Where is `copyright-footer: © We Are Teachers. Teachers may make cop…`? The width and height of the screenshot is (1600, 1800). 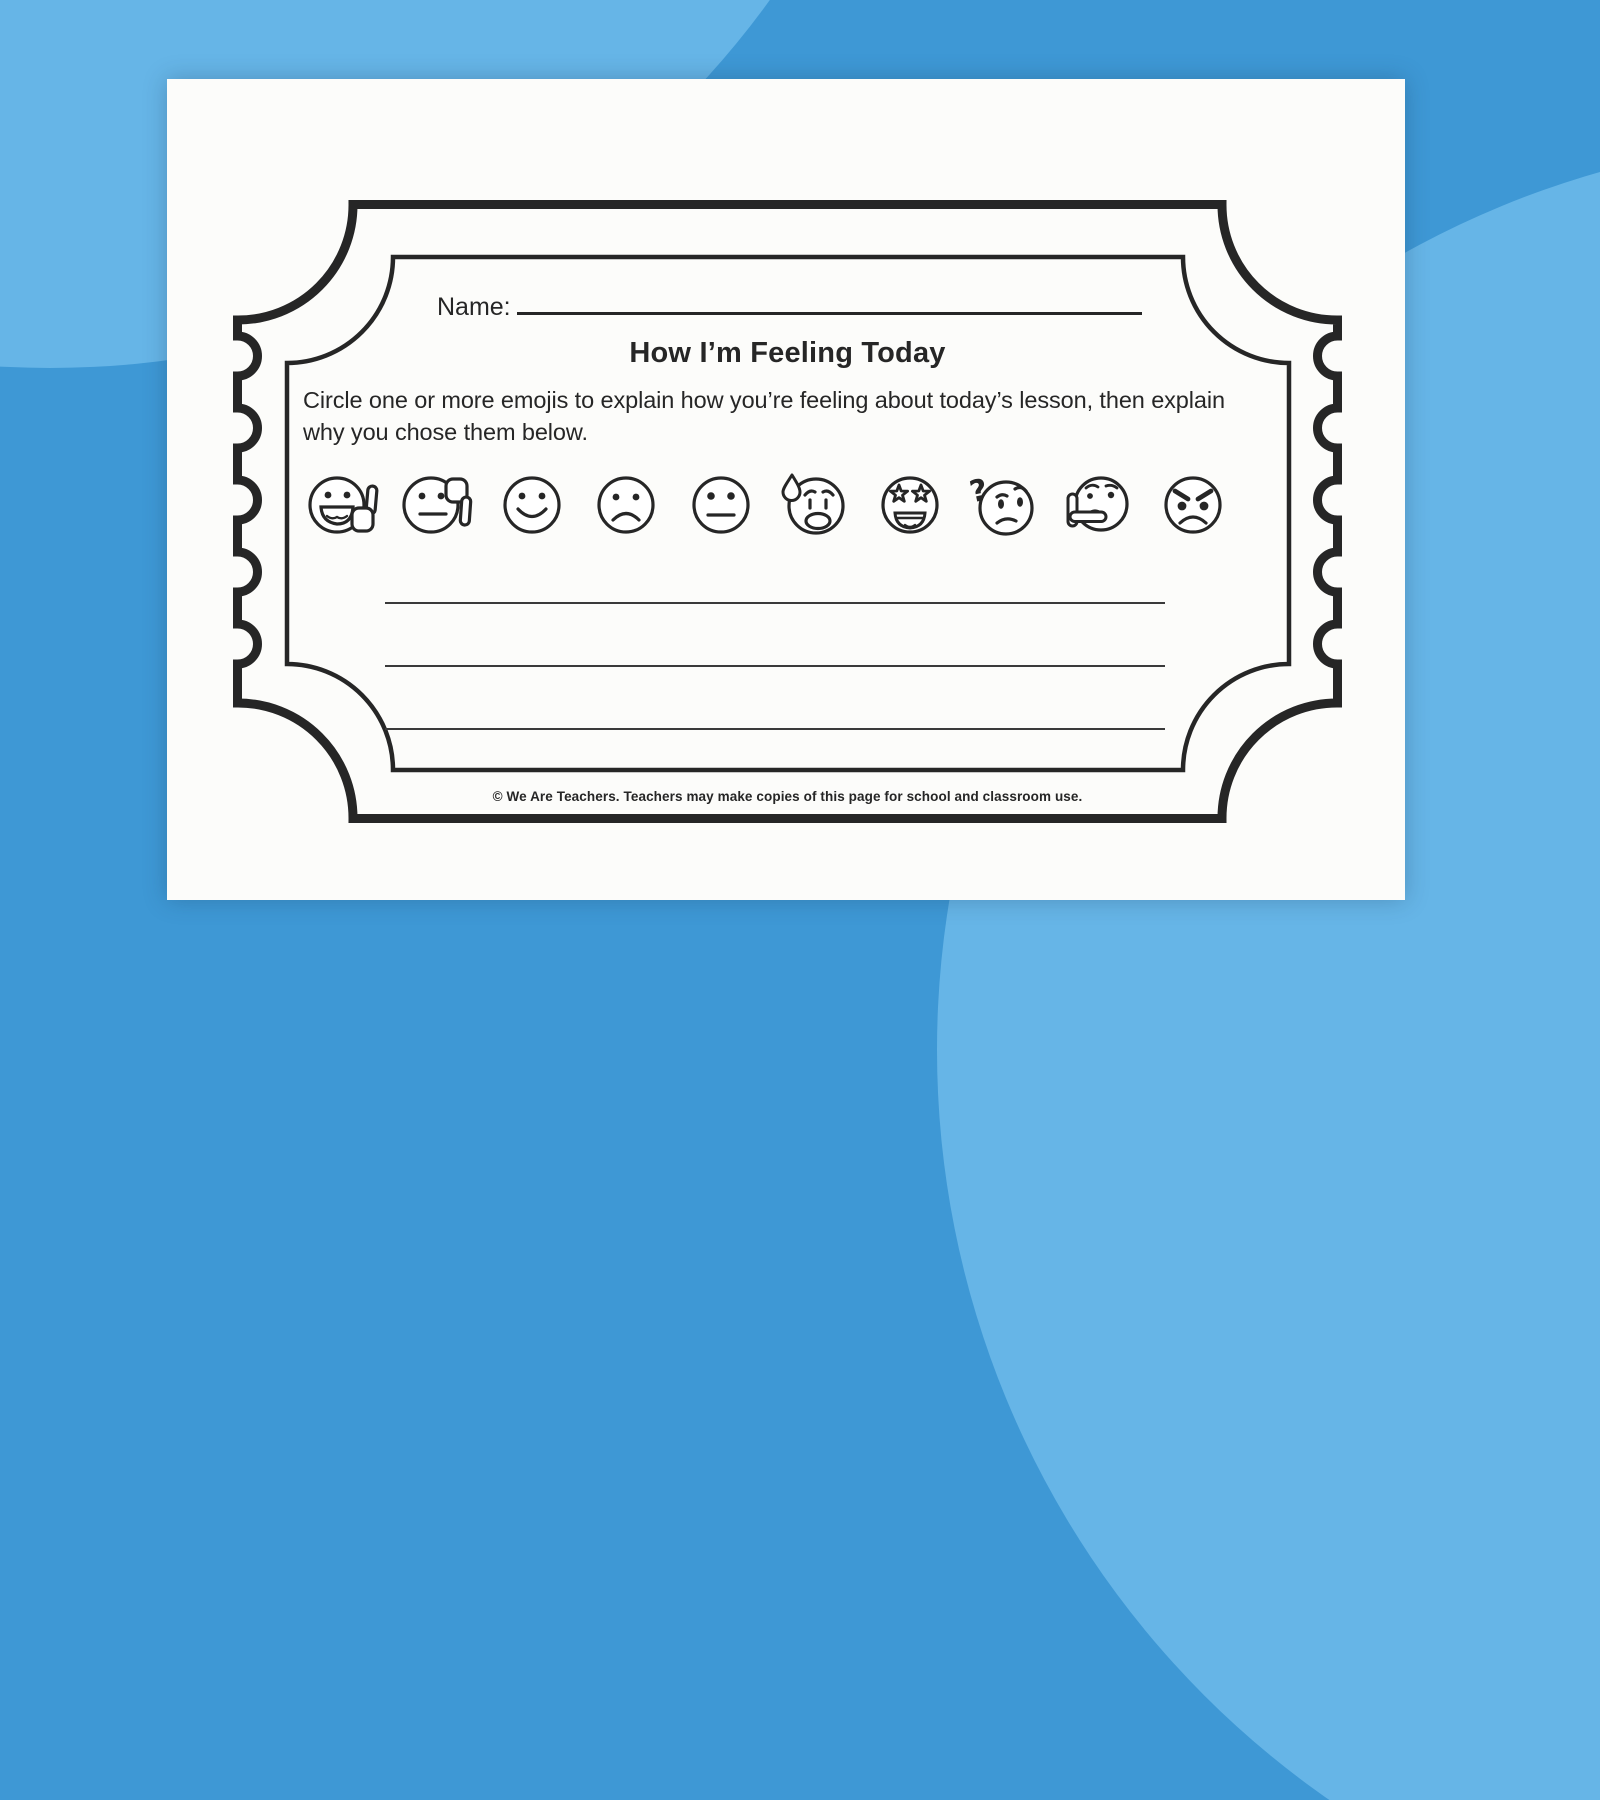 copyright-footer: © We Are Teachers. Teachers may make cop… is located at coordinates (787, 796).